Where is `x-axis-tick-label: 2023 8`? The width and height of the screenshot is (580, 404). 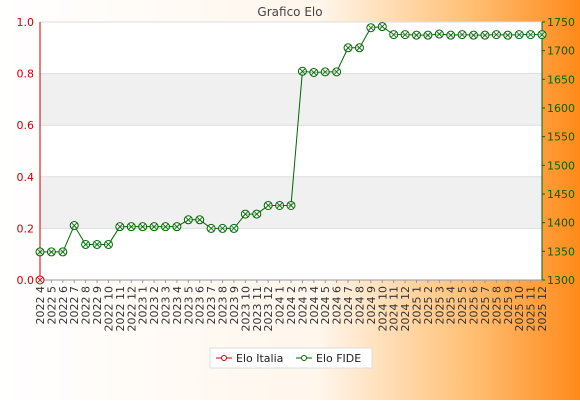 x-axis-tick-label: 2023 8 is located at coordinates (223, 305).